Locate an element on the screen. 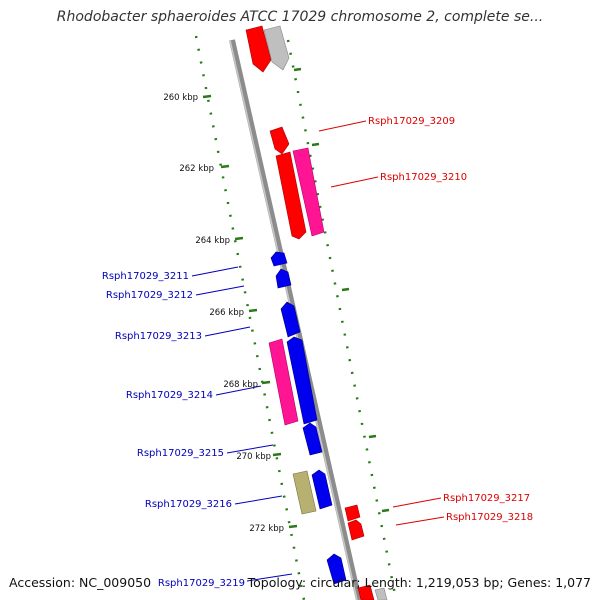 The height and width of the screenshot is (600, 600). gene-label-3218: Rsph17029_3218 is located at coordinates (489, 517).